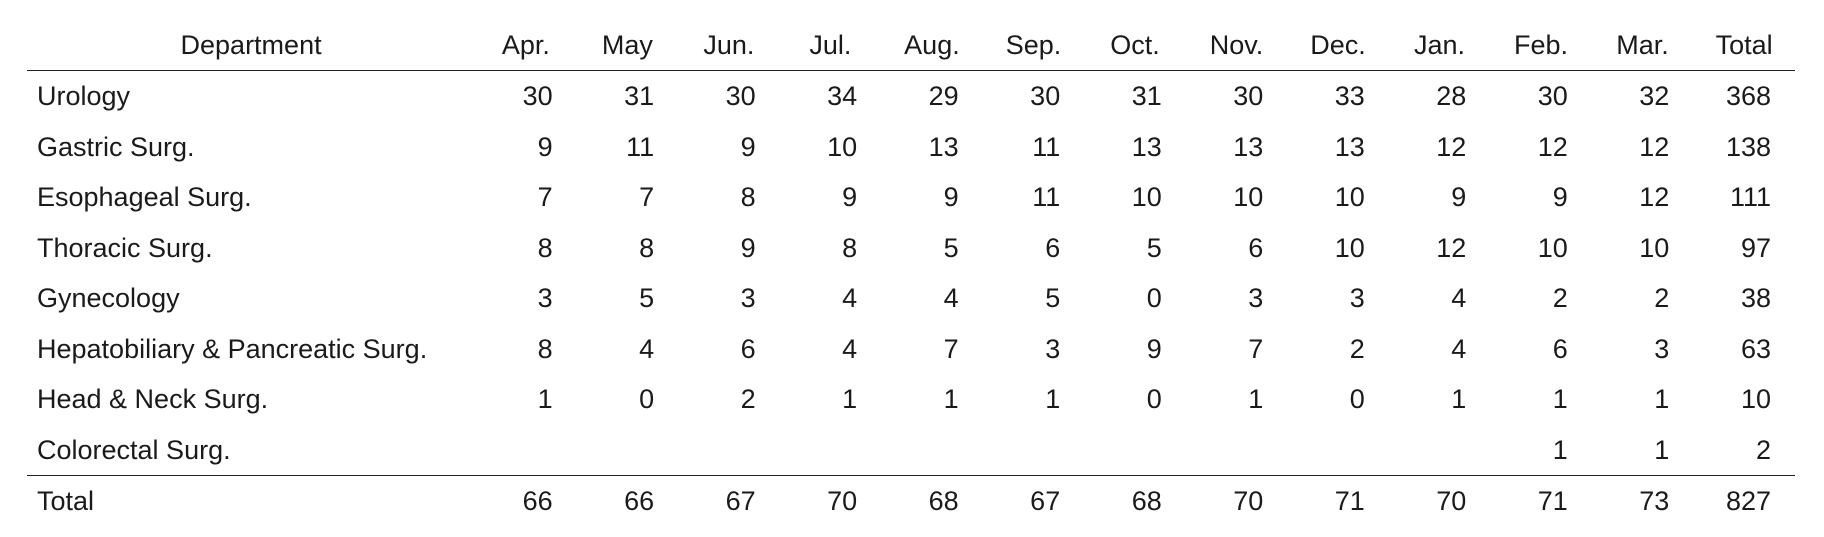 The height and width of the screenshot is (537, 1824). Describe the element at coordinates (526, 501) in the screenshot. I see `month-total-cell: 66` at that location.